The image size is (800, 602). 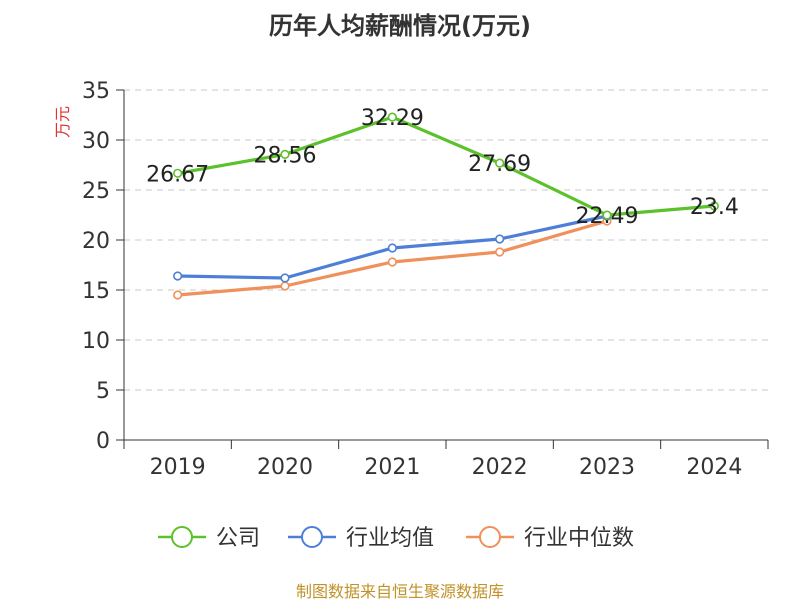 What do you see at coordinates (285, 467) in the screenshot?
I see `x-tick-label: 2020` at bounding box center [285, 467].